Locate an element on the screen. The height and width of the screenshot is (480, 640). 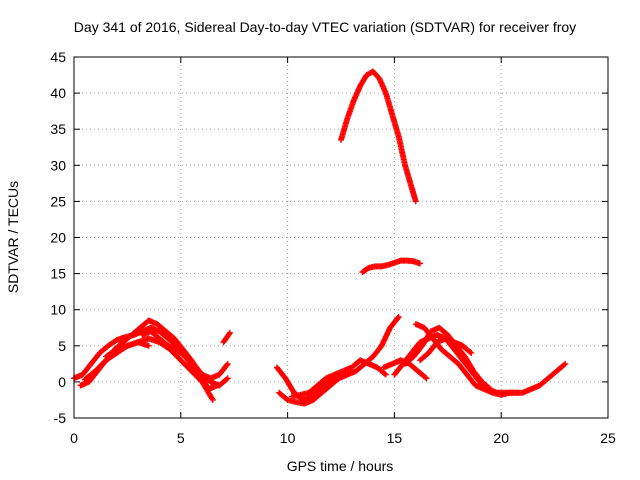
y-tick-label: -5 is located at coordinates (60, 418).